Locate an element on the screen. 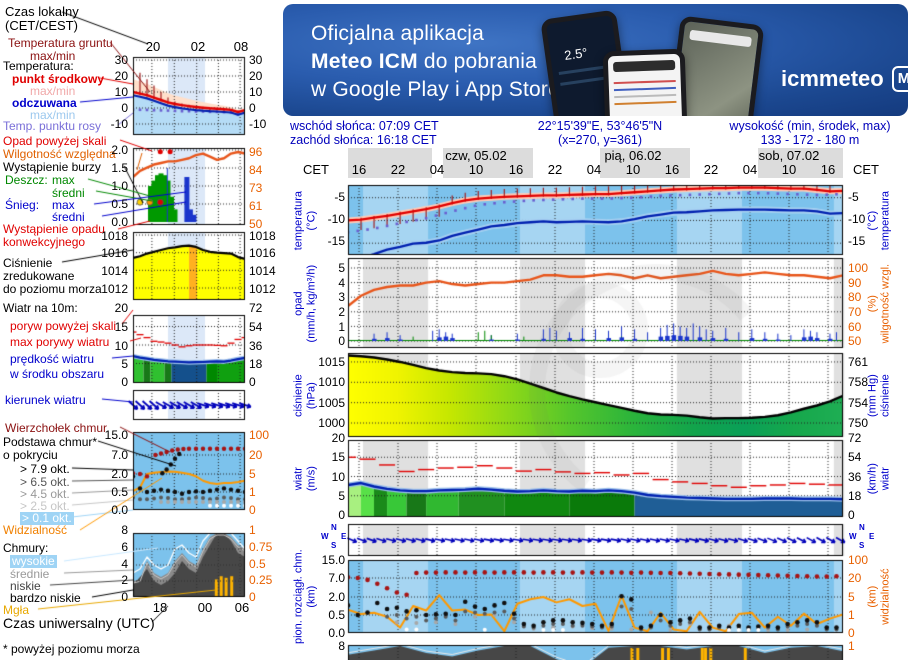 The height and width of the screenshot is (660, 910). mini-visibility-tick: 0 is located at coordinates (252, 510).